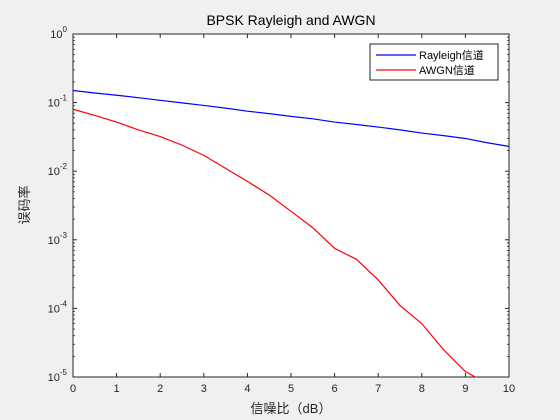  I want to click on x-tick-label: 0, so click(73, 389).